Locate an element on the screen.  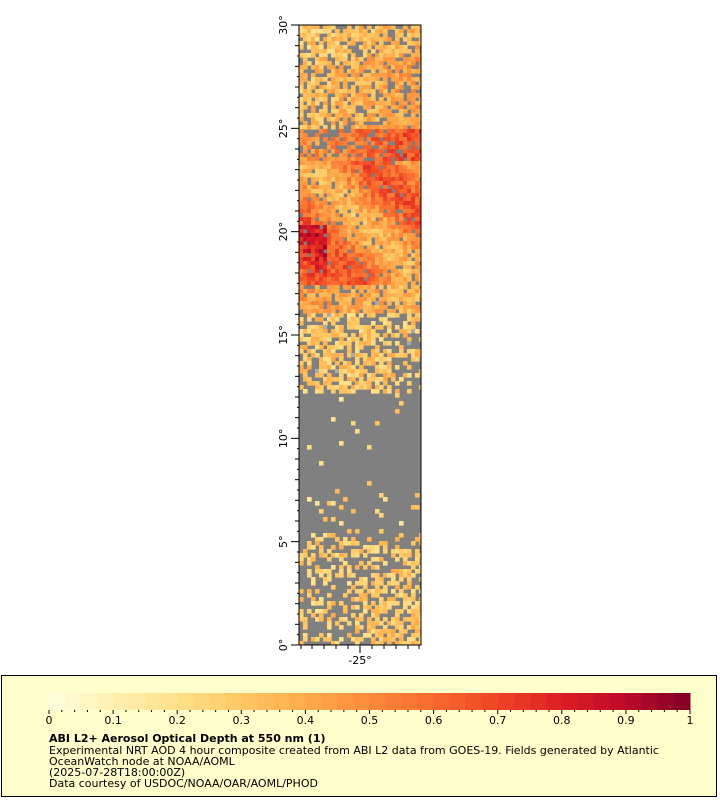
lat-label: 10° is located at coordinates (283, 439).